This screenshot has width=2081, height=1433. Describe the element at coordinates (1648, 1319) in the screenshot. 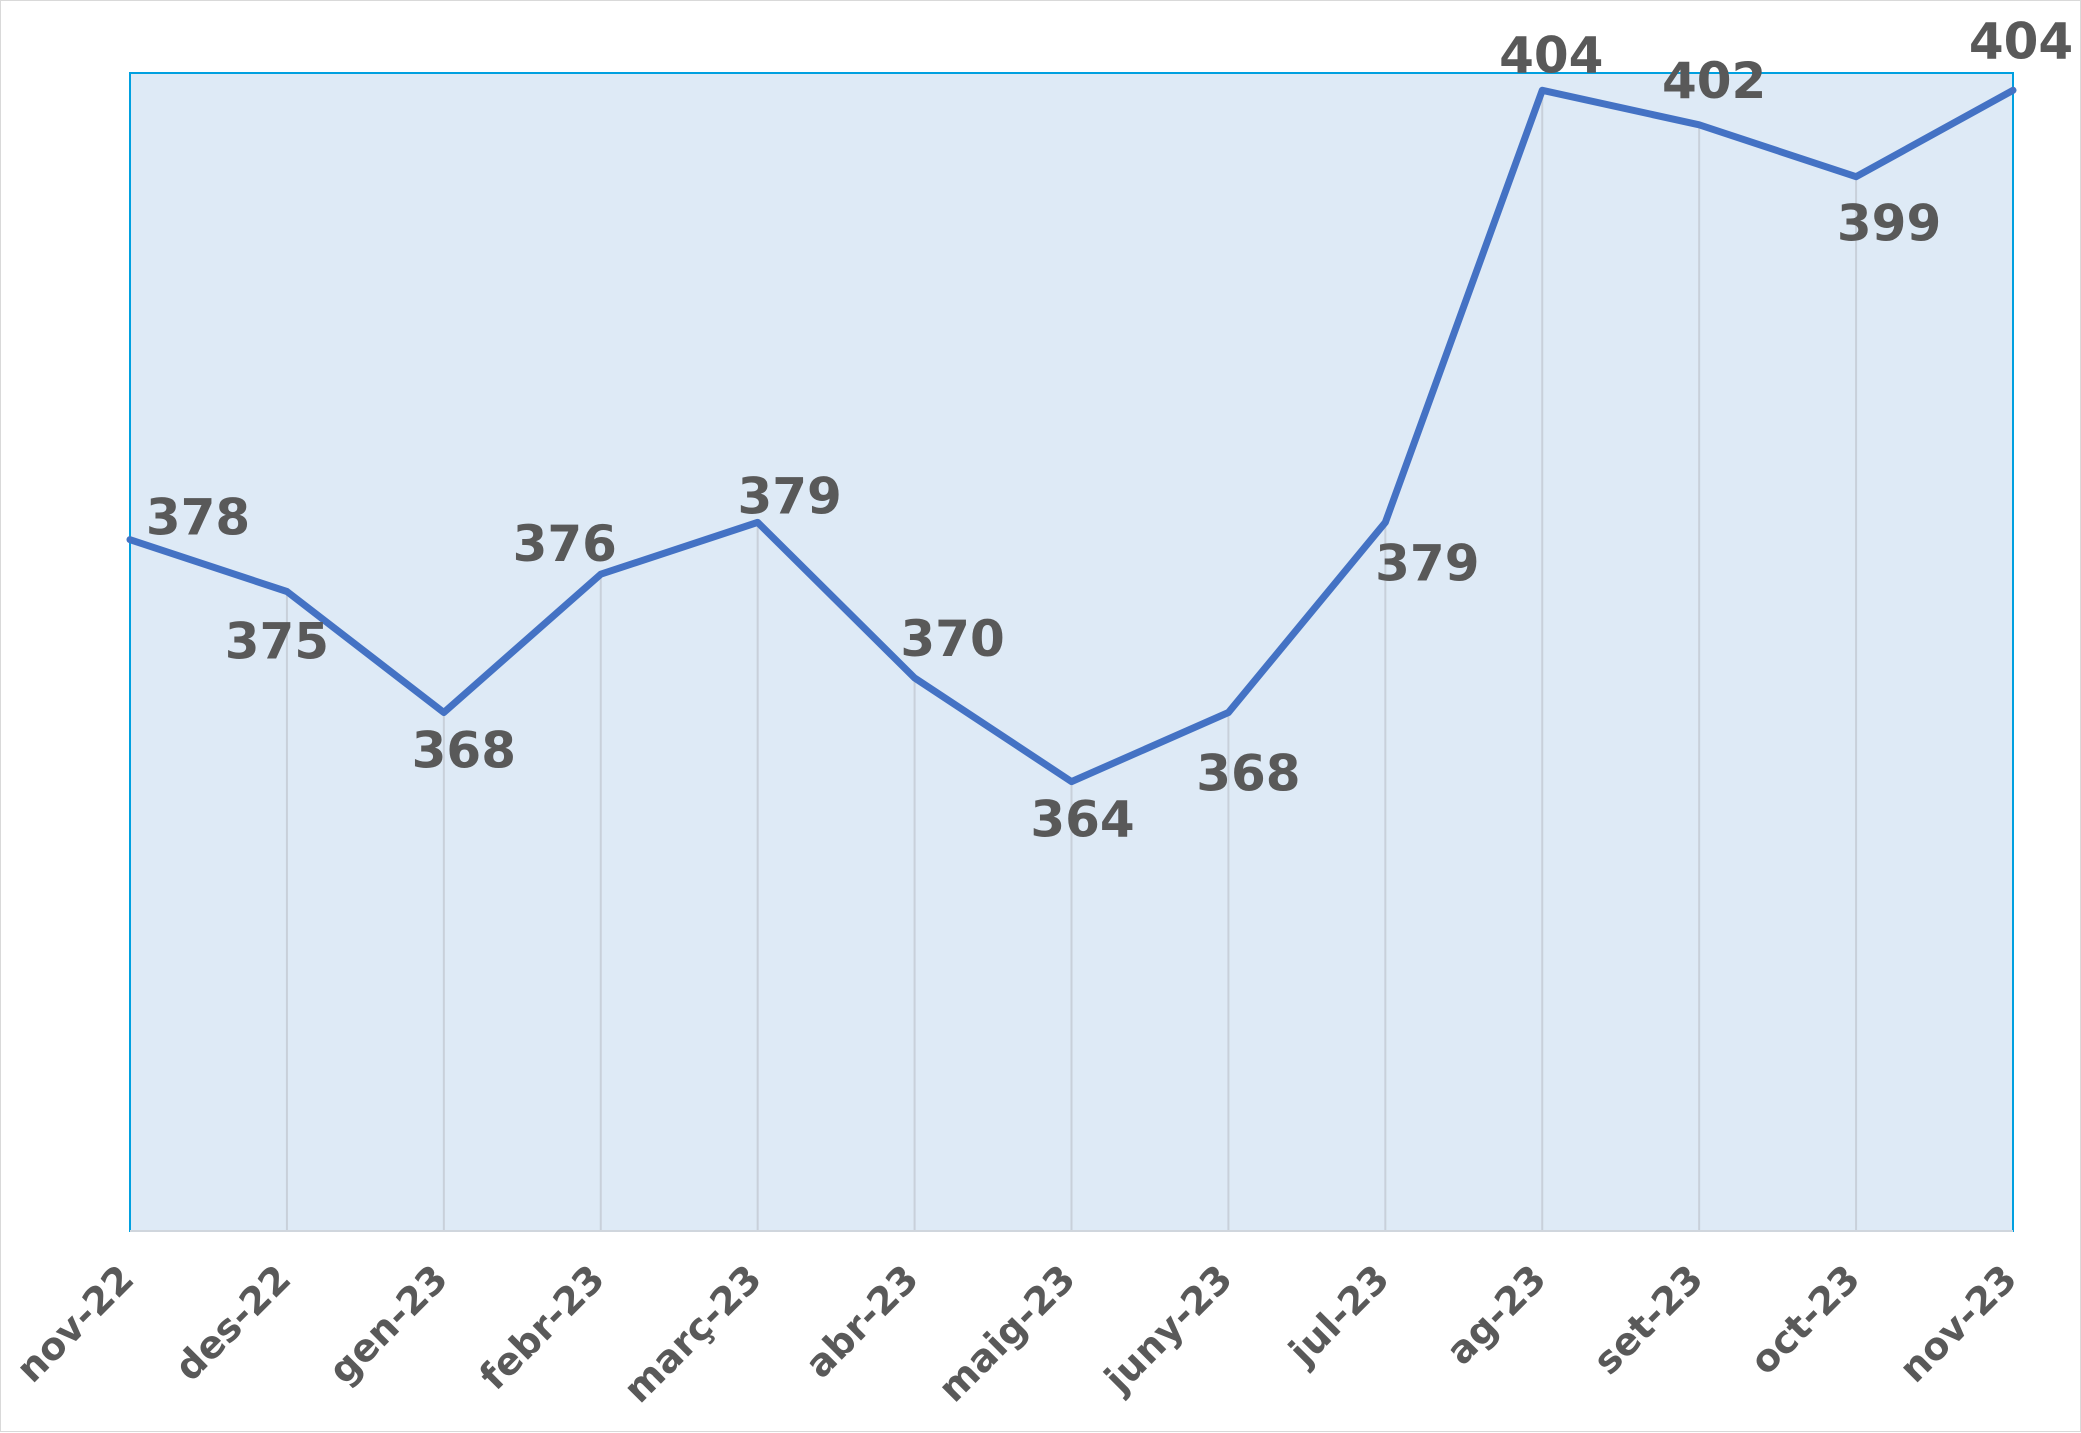

I see `x-tick-set-23: set-23` at that location.